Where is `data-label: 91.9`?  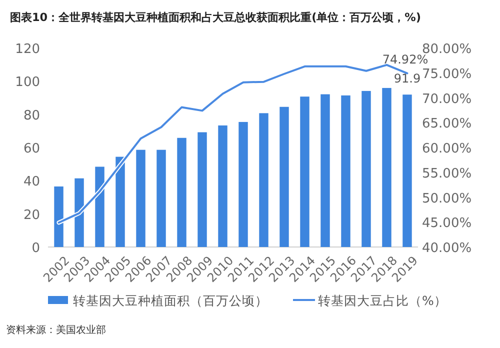
data-label: 91.9 is located at coordinates (407, 79).